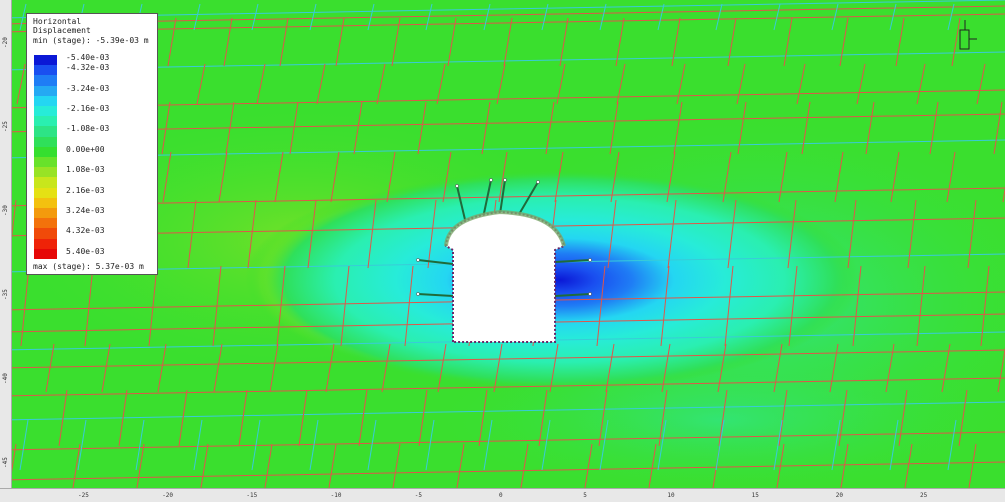 The width and height of the screenshot is (1005, 502). I want to click on x-tick-label: 25, so click(924, 495).